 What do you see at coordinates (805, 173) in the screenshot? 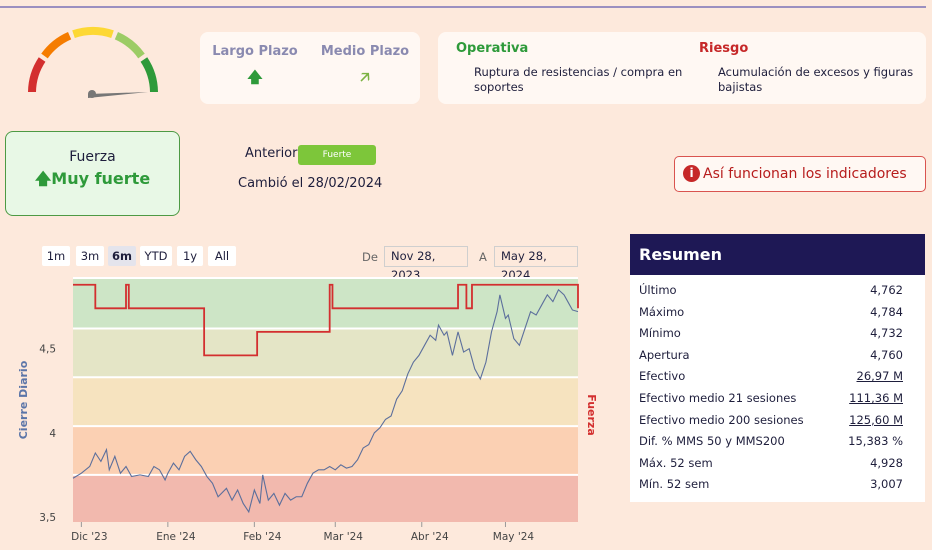
I see `info-button-label: Así funcionan los indicadores` at bounding box center [805, 173].